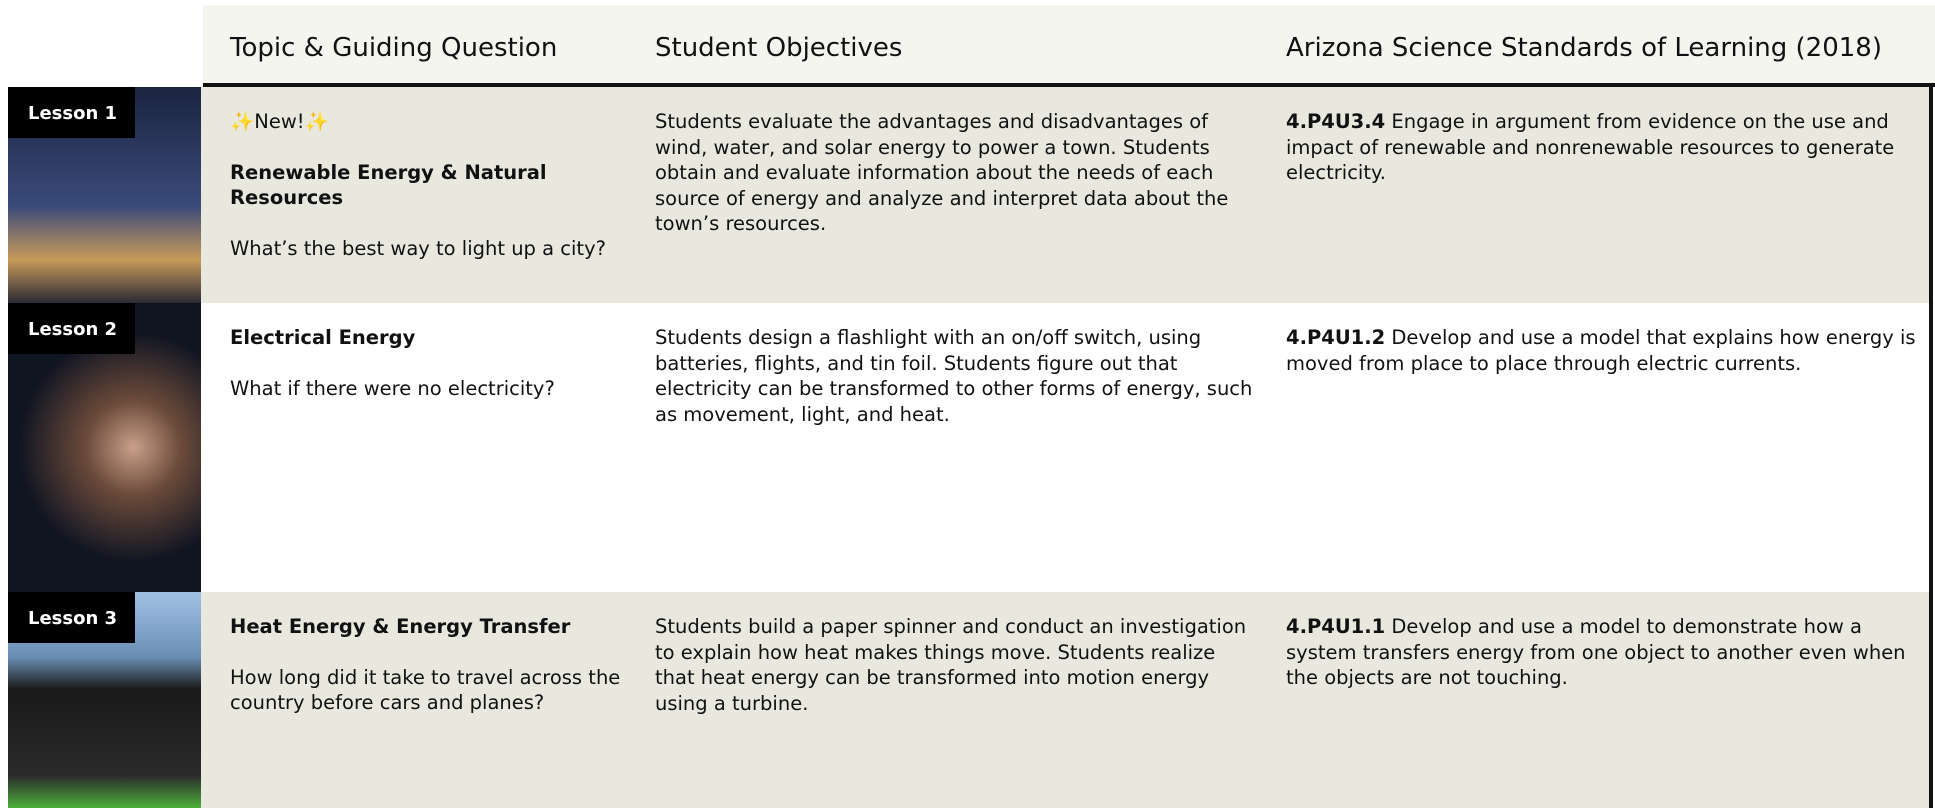 The height and width of the screenshot is (808, 1935). I want to click on standard-code: 4.P4U3.4, so click(1336, 121).